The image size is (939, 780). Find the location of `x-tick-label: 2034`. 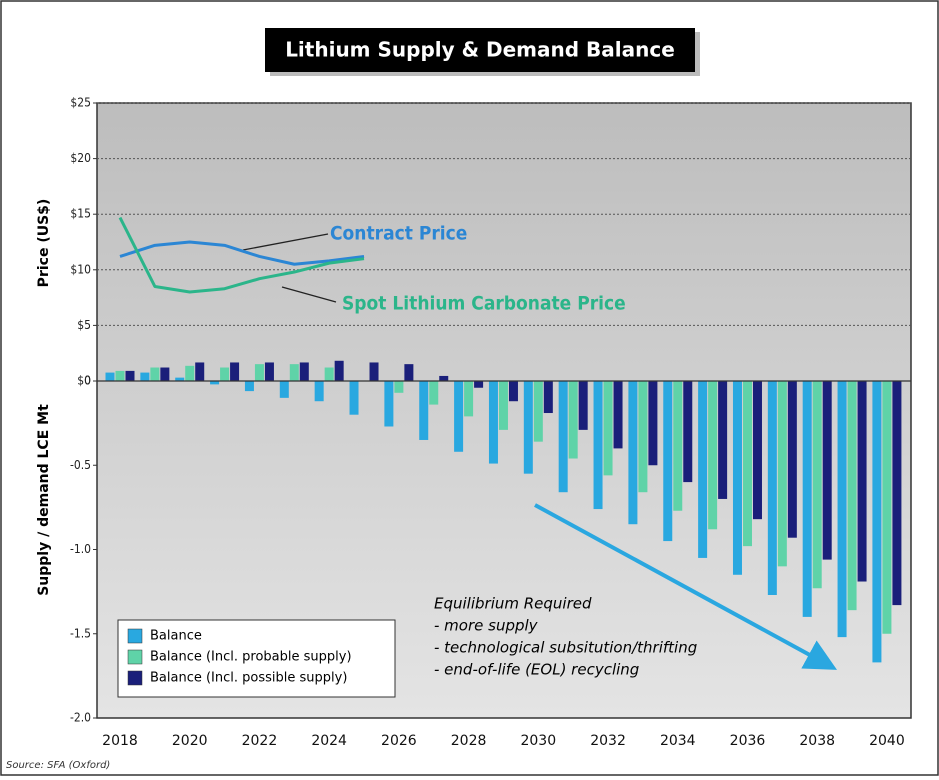

x-tick-label: 2034 is located at coordinates (678, 741).